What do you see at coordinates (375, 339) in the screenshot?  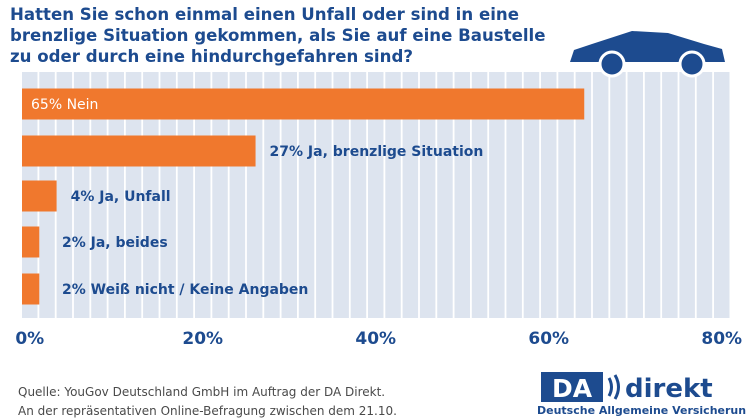 I see `x-tick-label: 40%` at bounding box center [375, 339].